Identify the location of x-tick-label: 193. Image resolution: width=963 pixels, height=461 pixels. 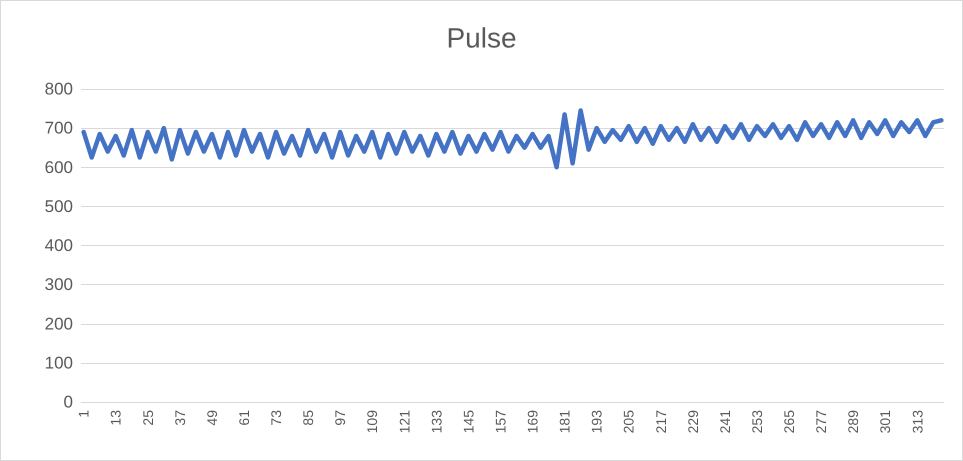
(596, 422).